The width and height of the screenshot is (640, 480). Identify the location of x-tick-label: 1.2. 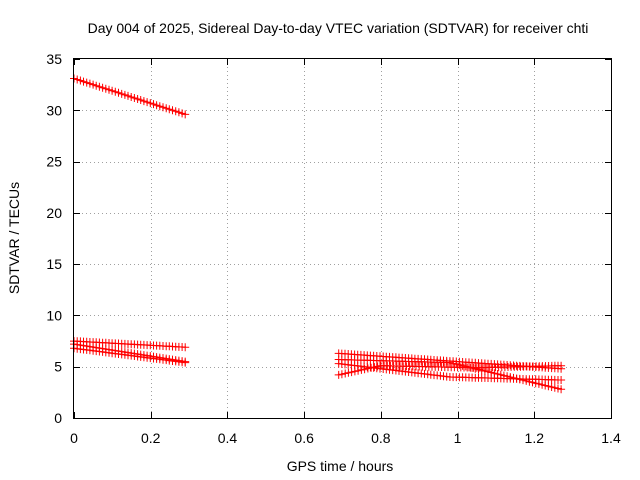
(535, 438).